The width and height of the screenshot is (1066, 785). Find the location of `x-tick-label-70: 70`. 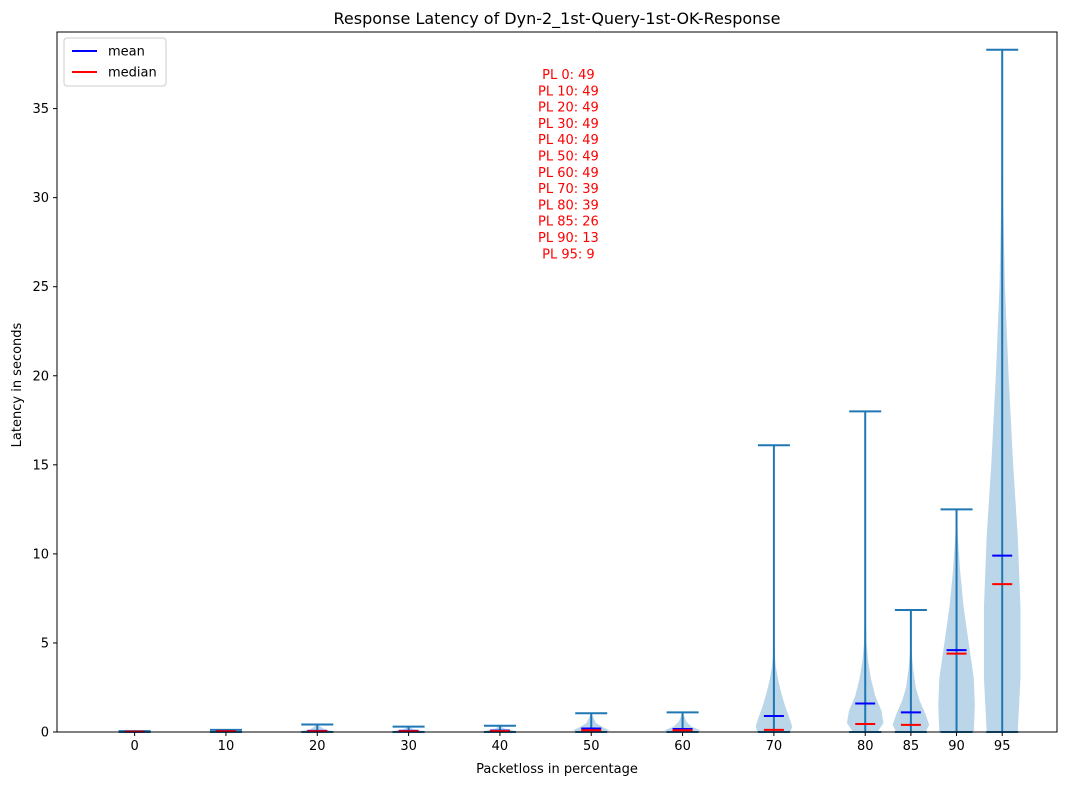

x-tick-label-70: 70 is located at coordinates (774, 746).